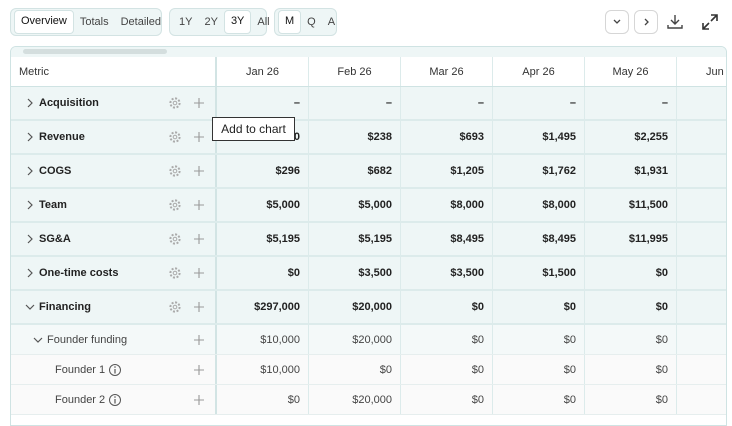  I want to click on row-label: Acquisition, so click(69, 103).